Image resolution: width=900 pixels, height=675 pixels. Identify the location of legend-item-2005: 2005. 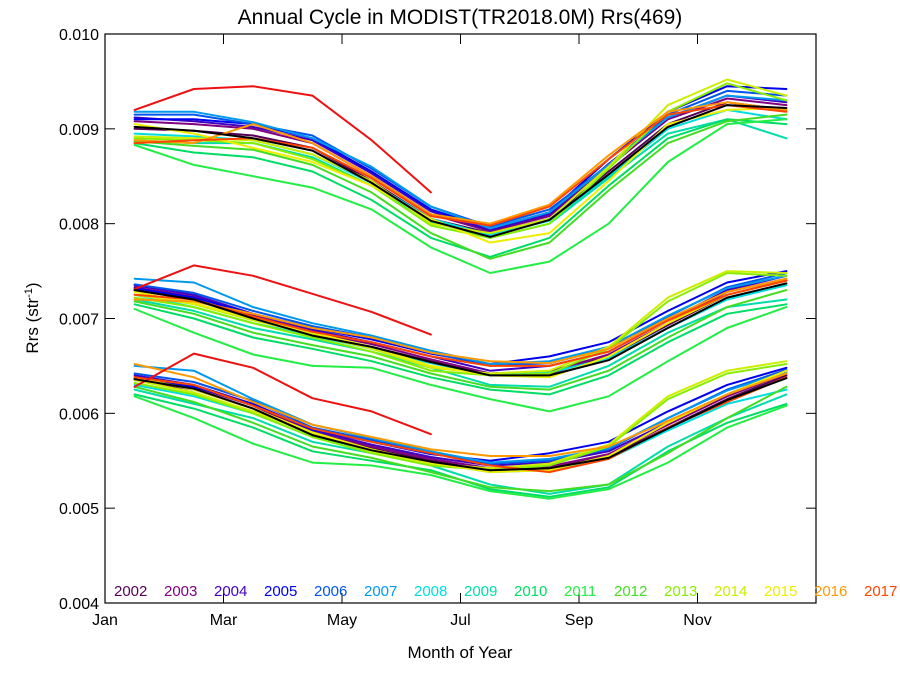
(280, 591).